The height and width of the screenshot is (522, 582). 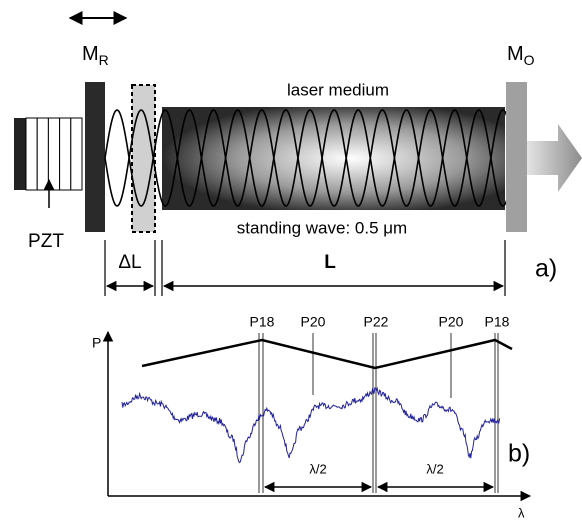 What do you see at coordinates (95, 55) in the screenshot?
I see `mirror-rear-label: MR` at bounding box center [95, 55].